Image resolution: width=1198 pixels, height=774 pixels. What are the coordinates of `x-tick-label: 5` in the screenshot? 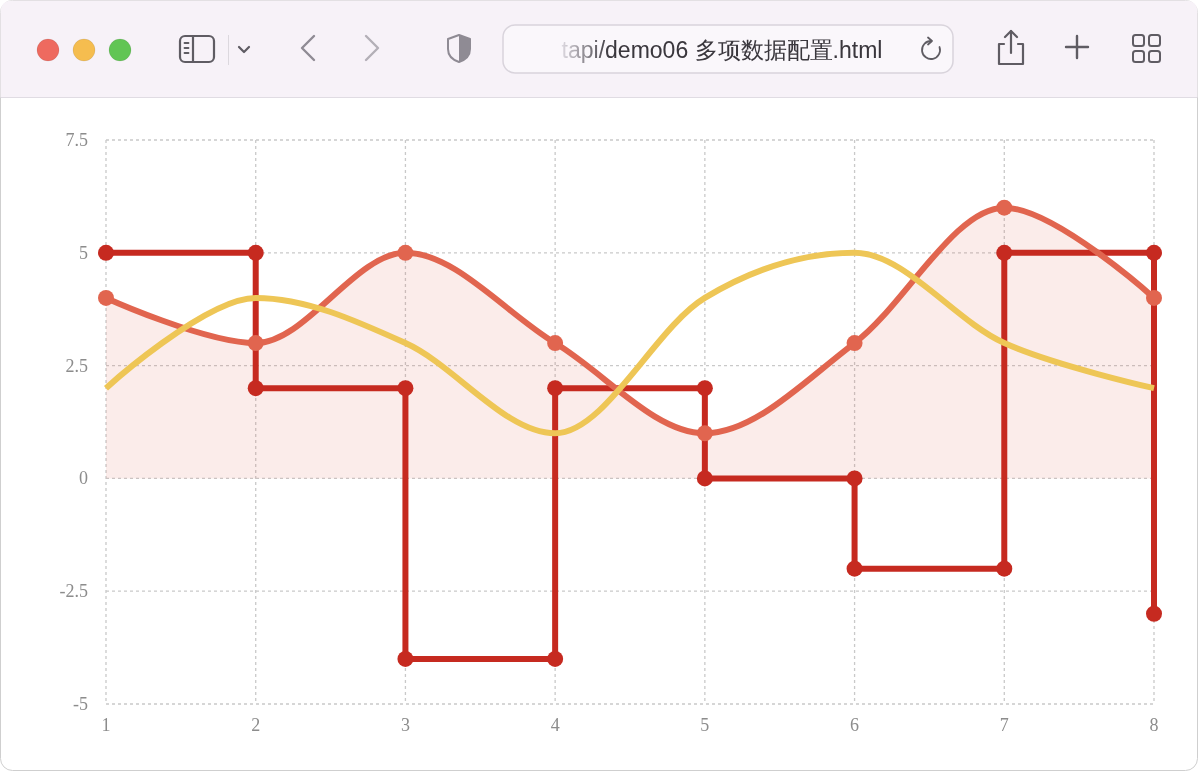 It's located at (705, 725).